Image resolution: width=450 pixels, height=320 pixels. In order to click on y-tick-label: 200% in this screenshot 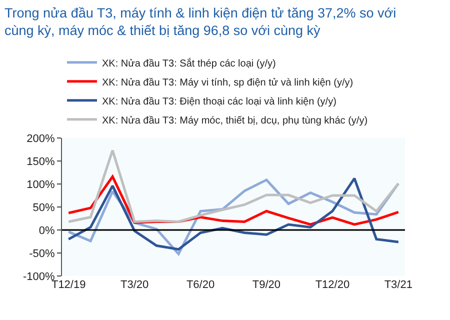, I will do `click(41, 138)`.